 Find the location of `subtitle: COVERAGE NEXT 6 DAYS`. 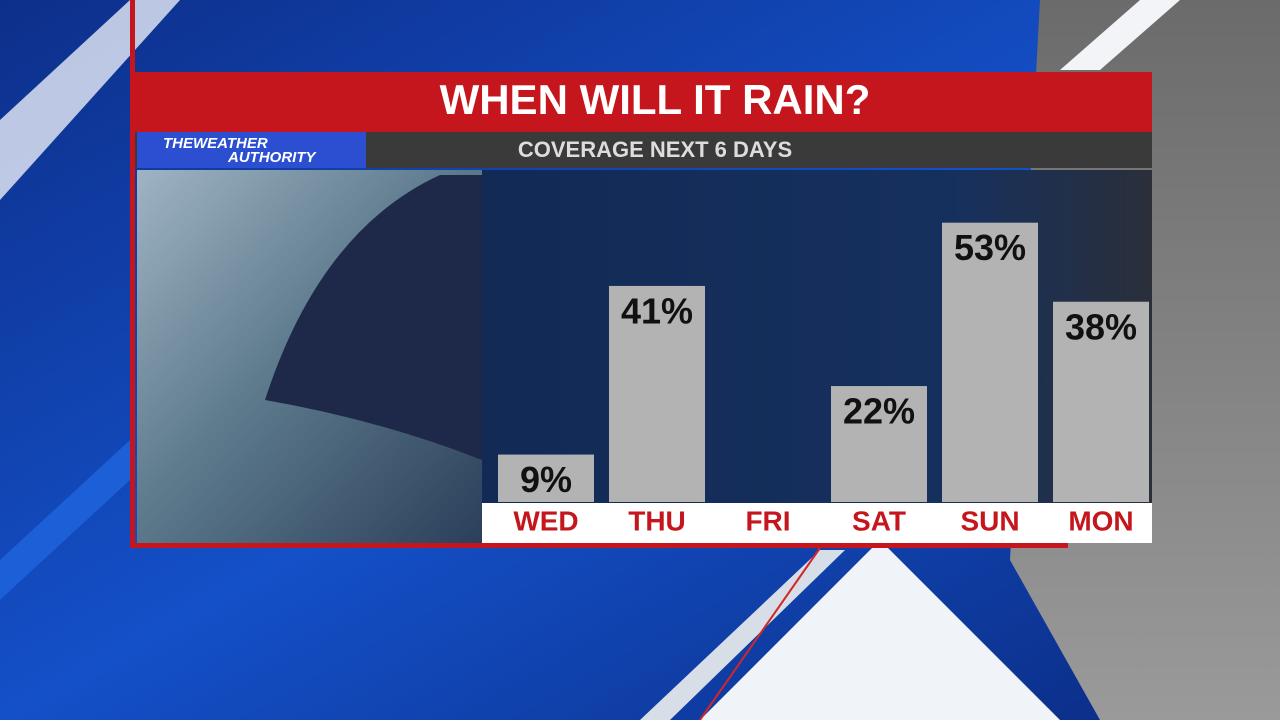

subtitle: COVERAGE NEXT 6 DAYS is located at coordinates (655, 149).